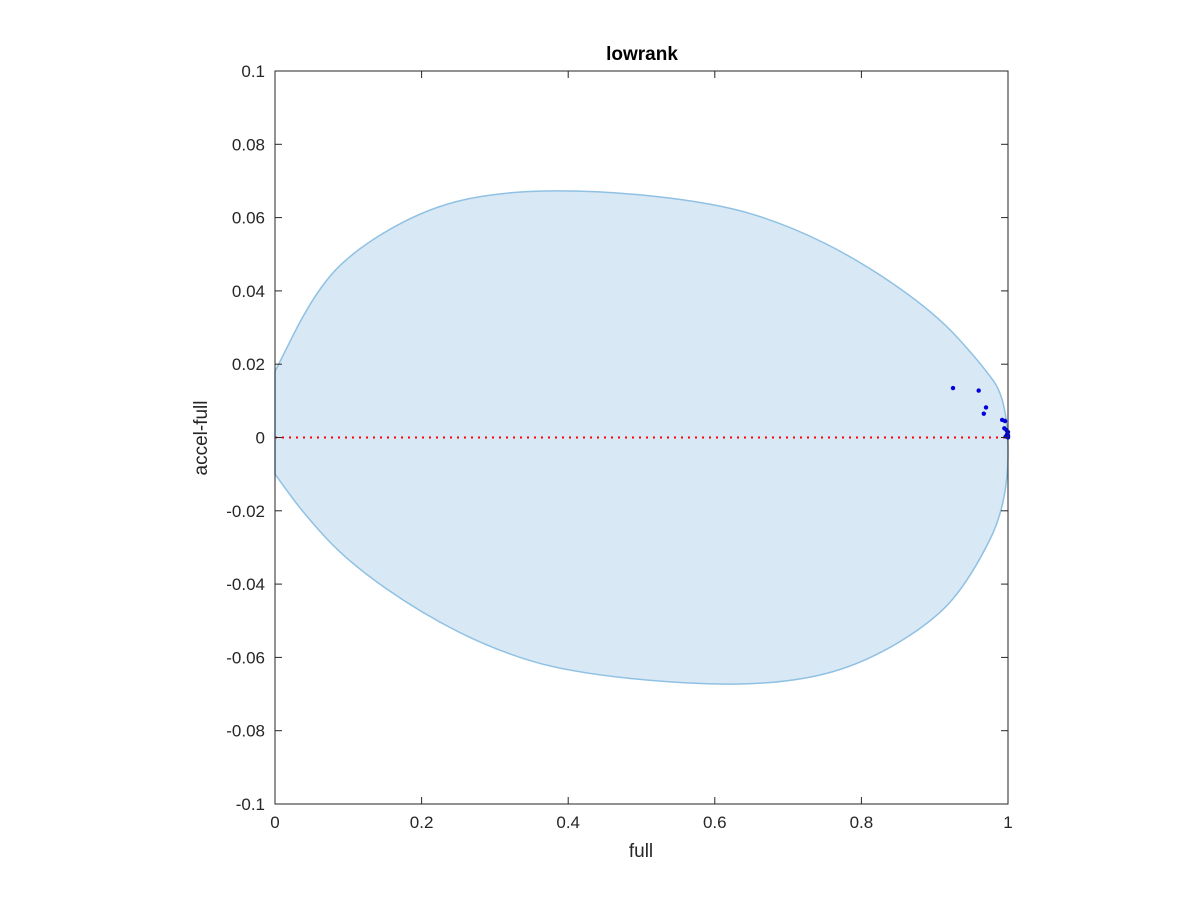 Image resolution: width=1200 pixels, height=900 pixels. What do you see at coordinates (248, 364) in the screenshot?
I see `y-tick-label: 0.02` at bounding box center [248, 364].